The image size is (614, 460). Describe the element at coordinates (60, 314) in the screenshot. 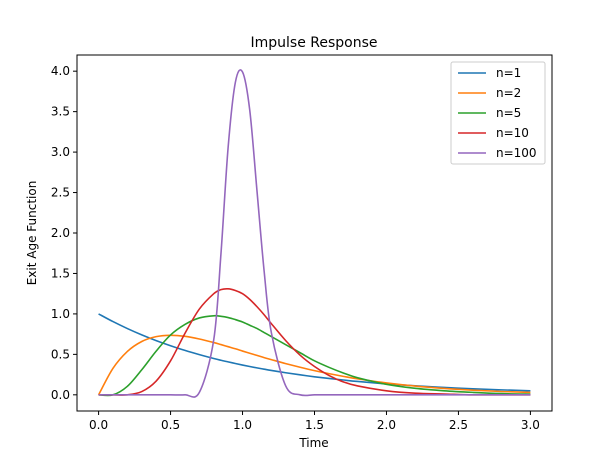

I see `y-tick-label: 1.0` at that location.